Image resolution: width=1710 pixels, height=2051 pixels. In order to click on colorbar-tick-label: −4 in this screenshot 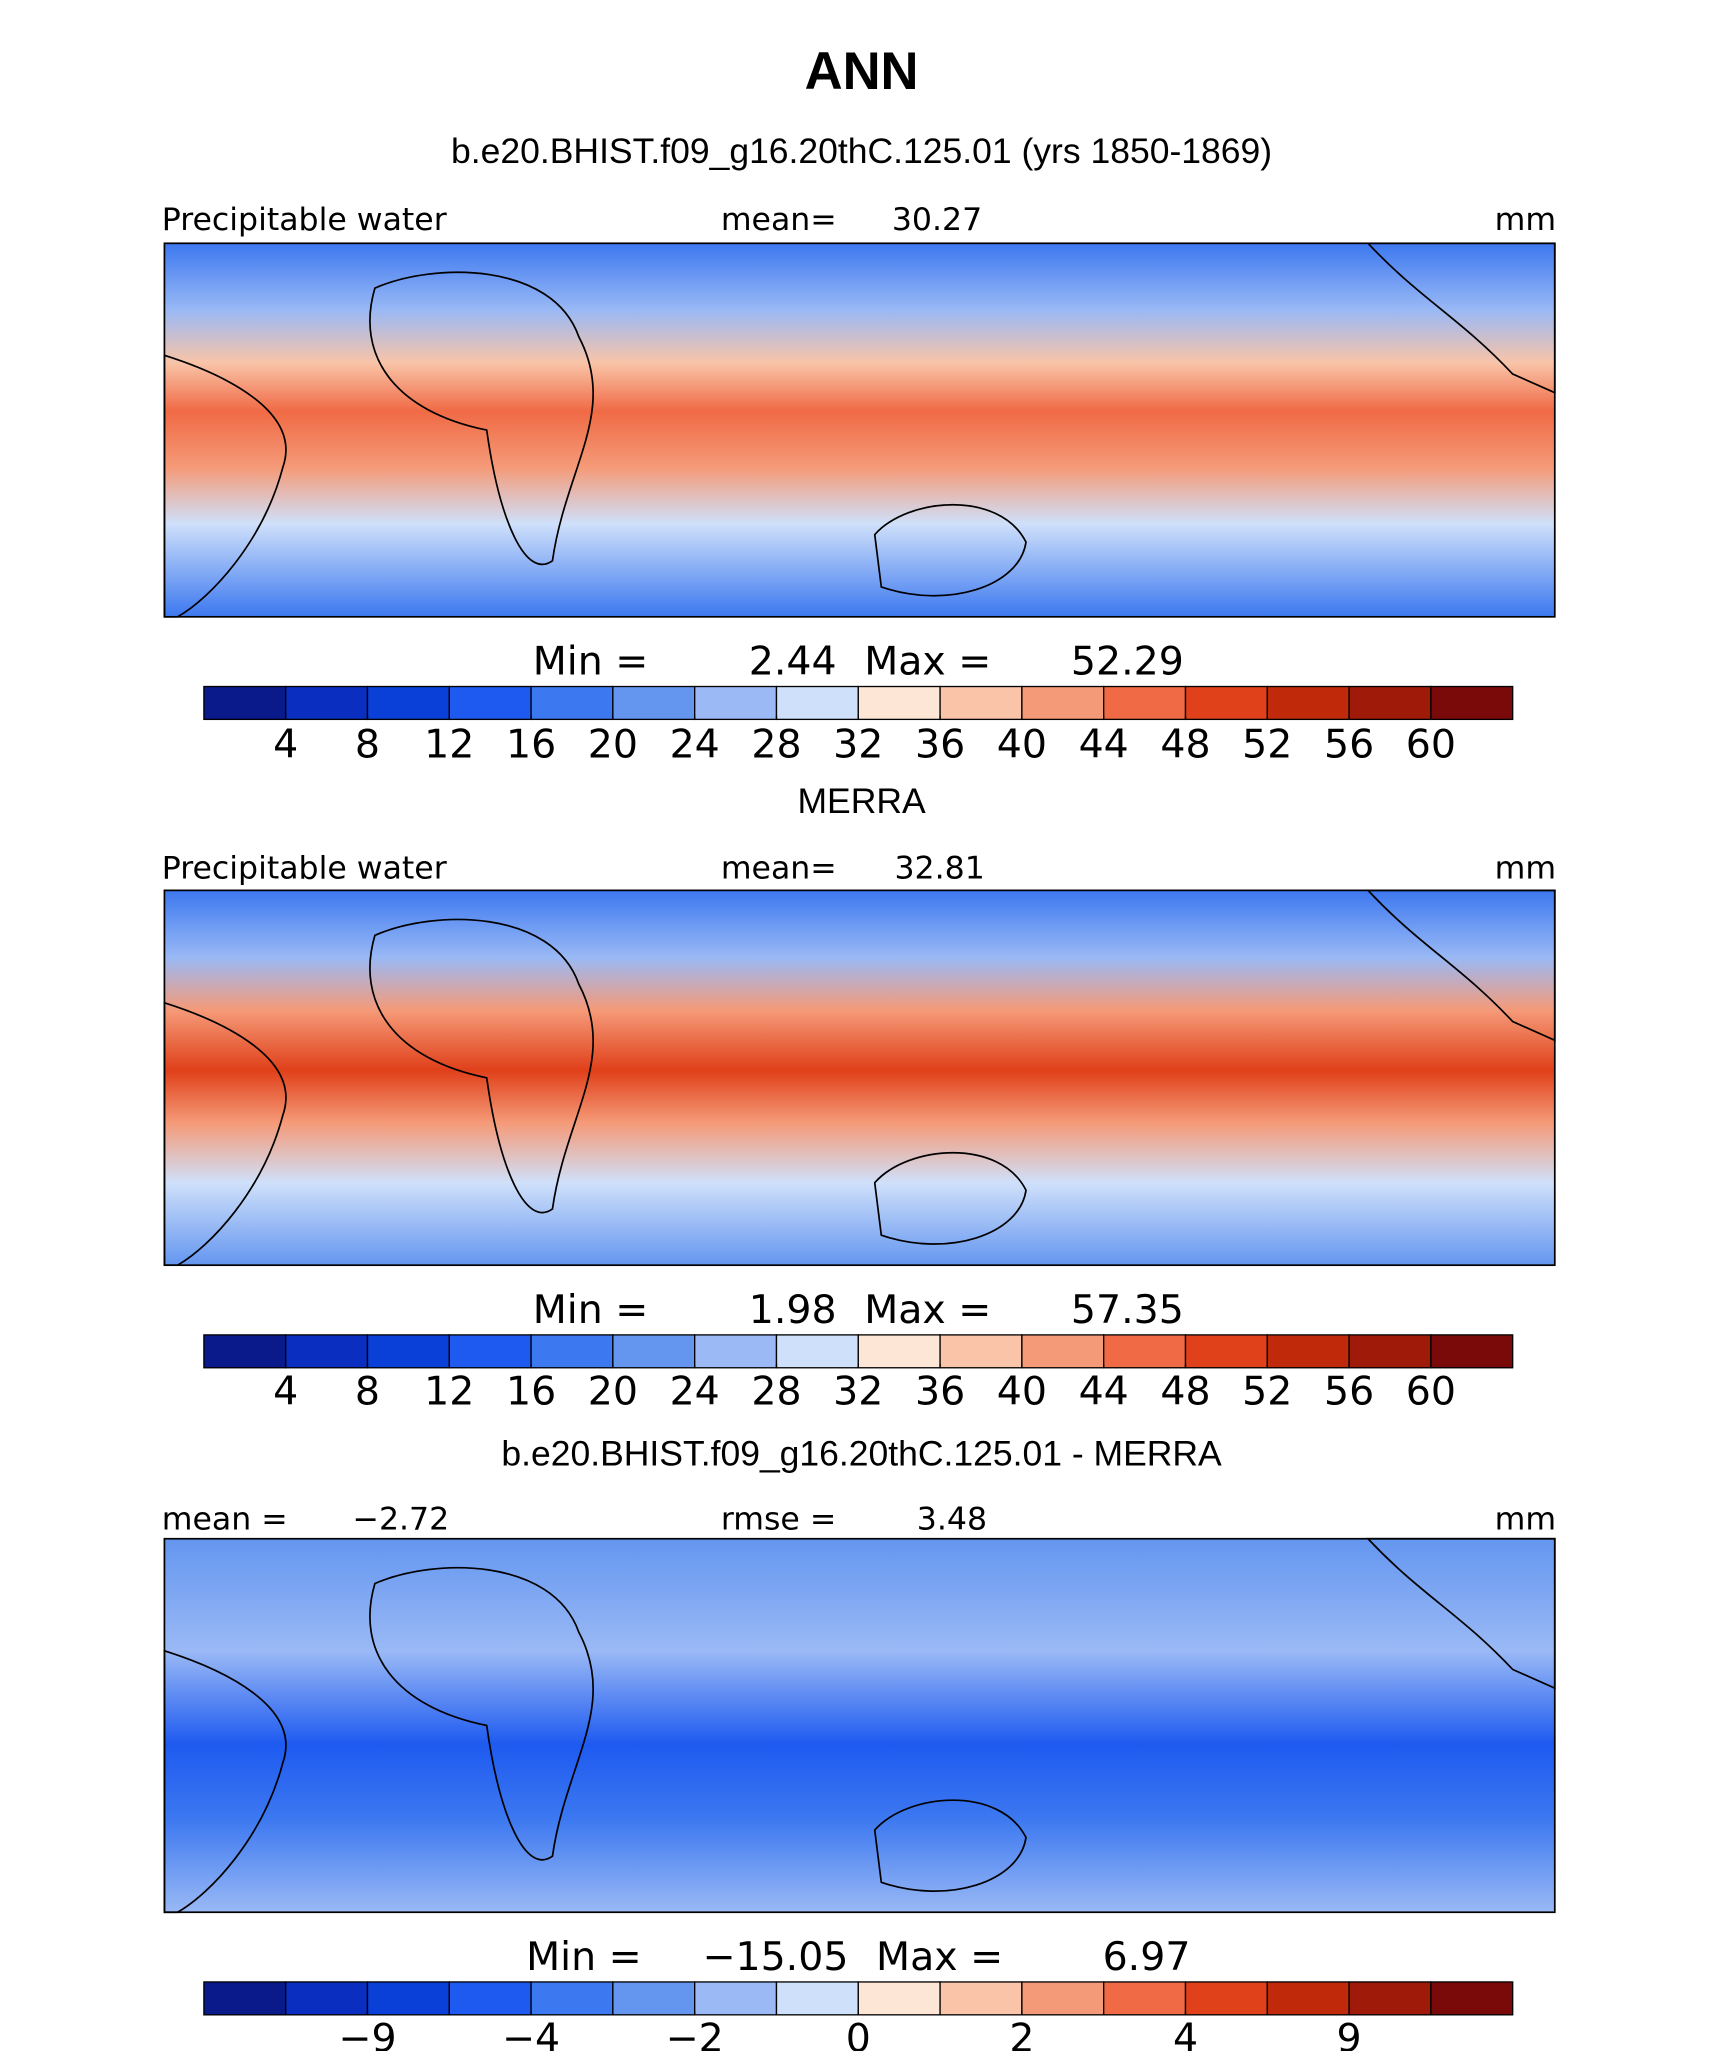, I will do `click(531, 2033)`.